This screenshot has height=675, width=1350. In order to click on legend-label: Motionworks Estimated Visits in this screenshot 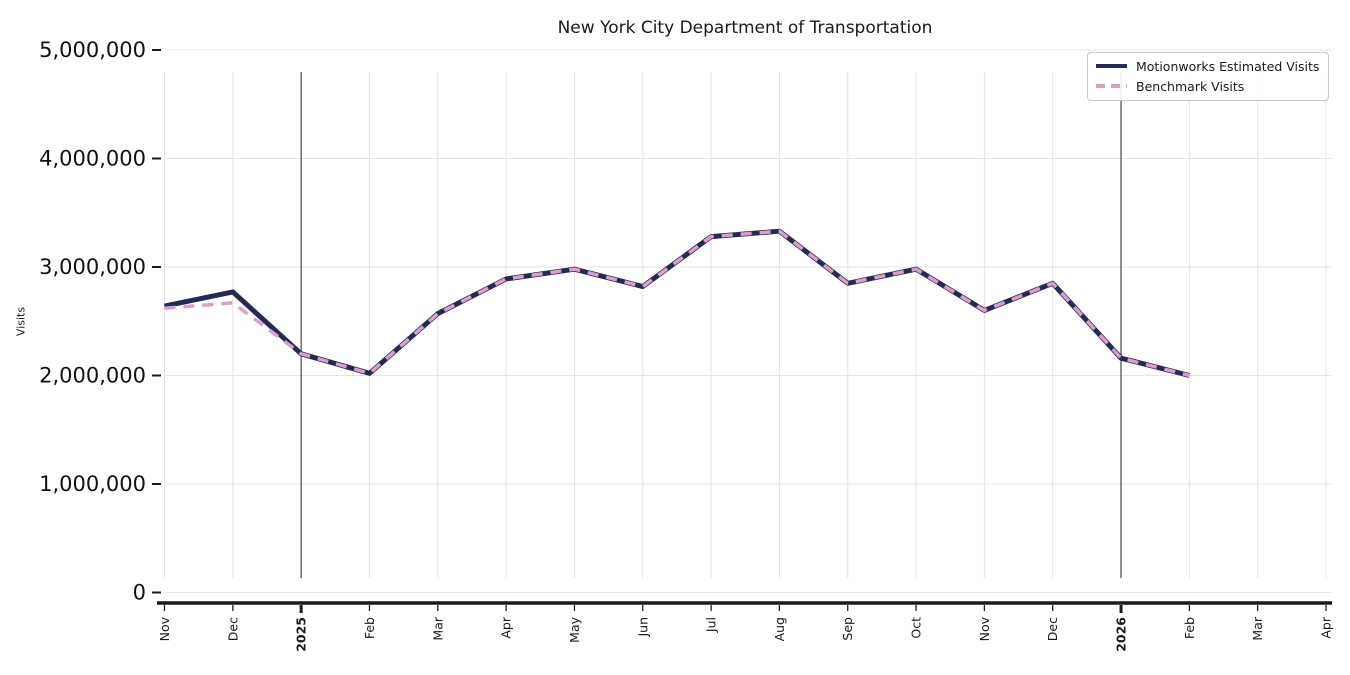, I will do `click(1228, 66)`.